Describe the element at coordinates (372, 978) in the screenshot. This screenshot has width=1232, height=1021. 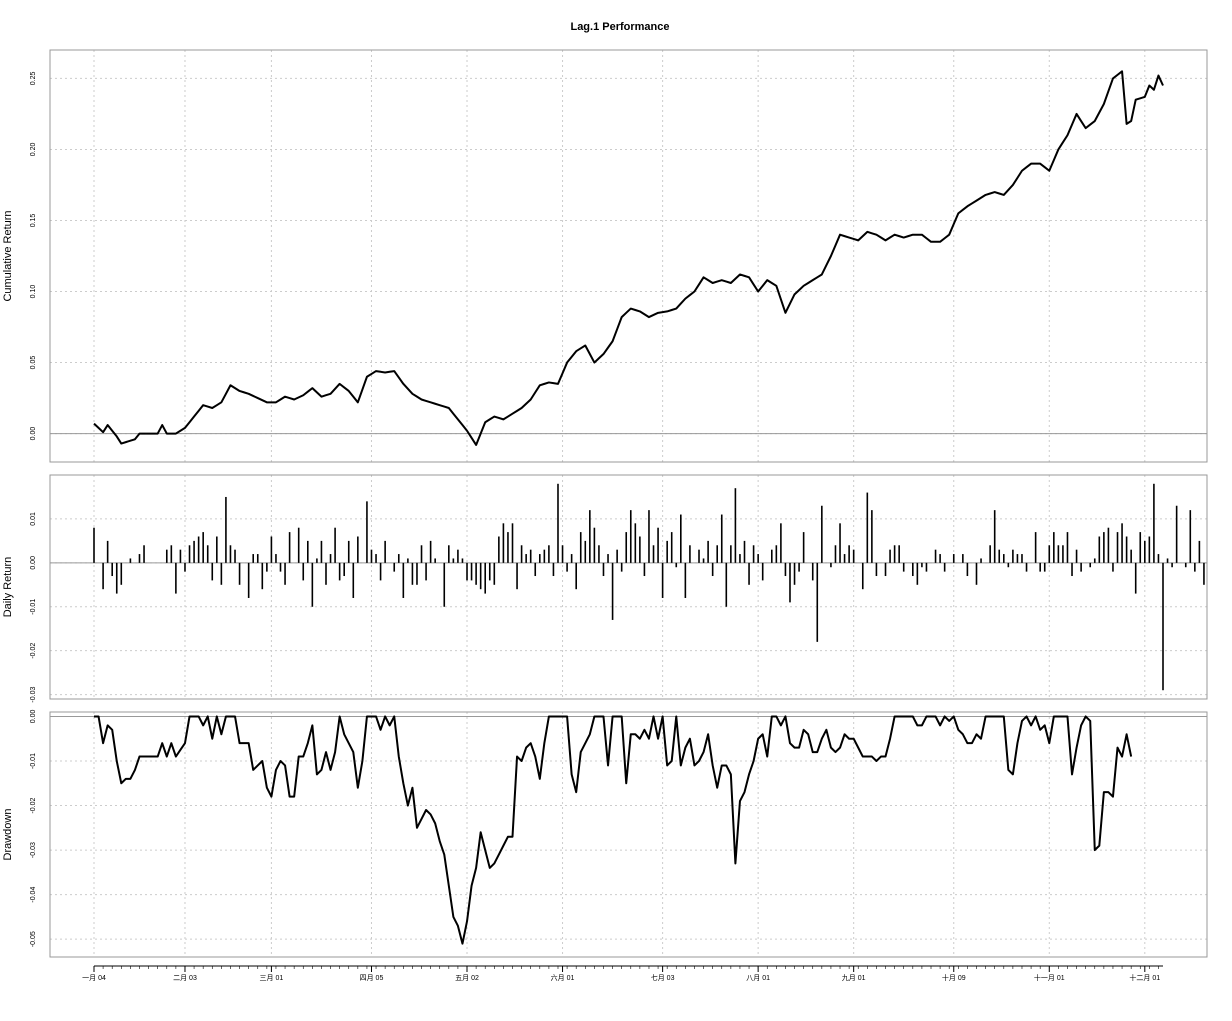
I see `x-tick-label: 四月 05` at that location.